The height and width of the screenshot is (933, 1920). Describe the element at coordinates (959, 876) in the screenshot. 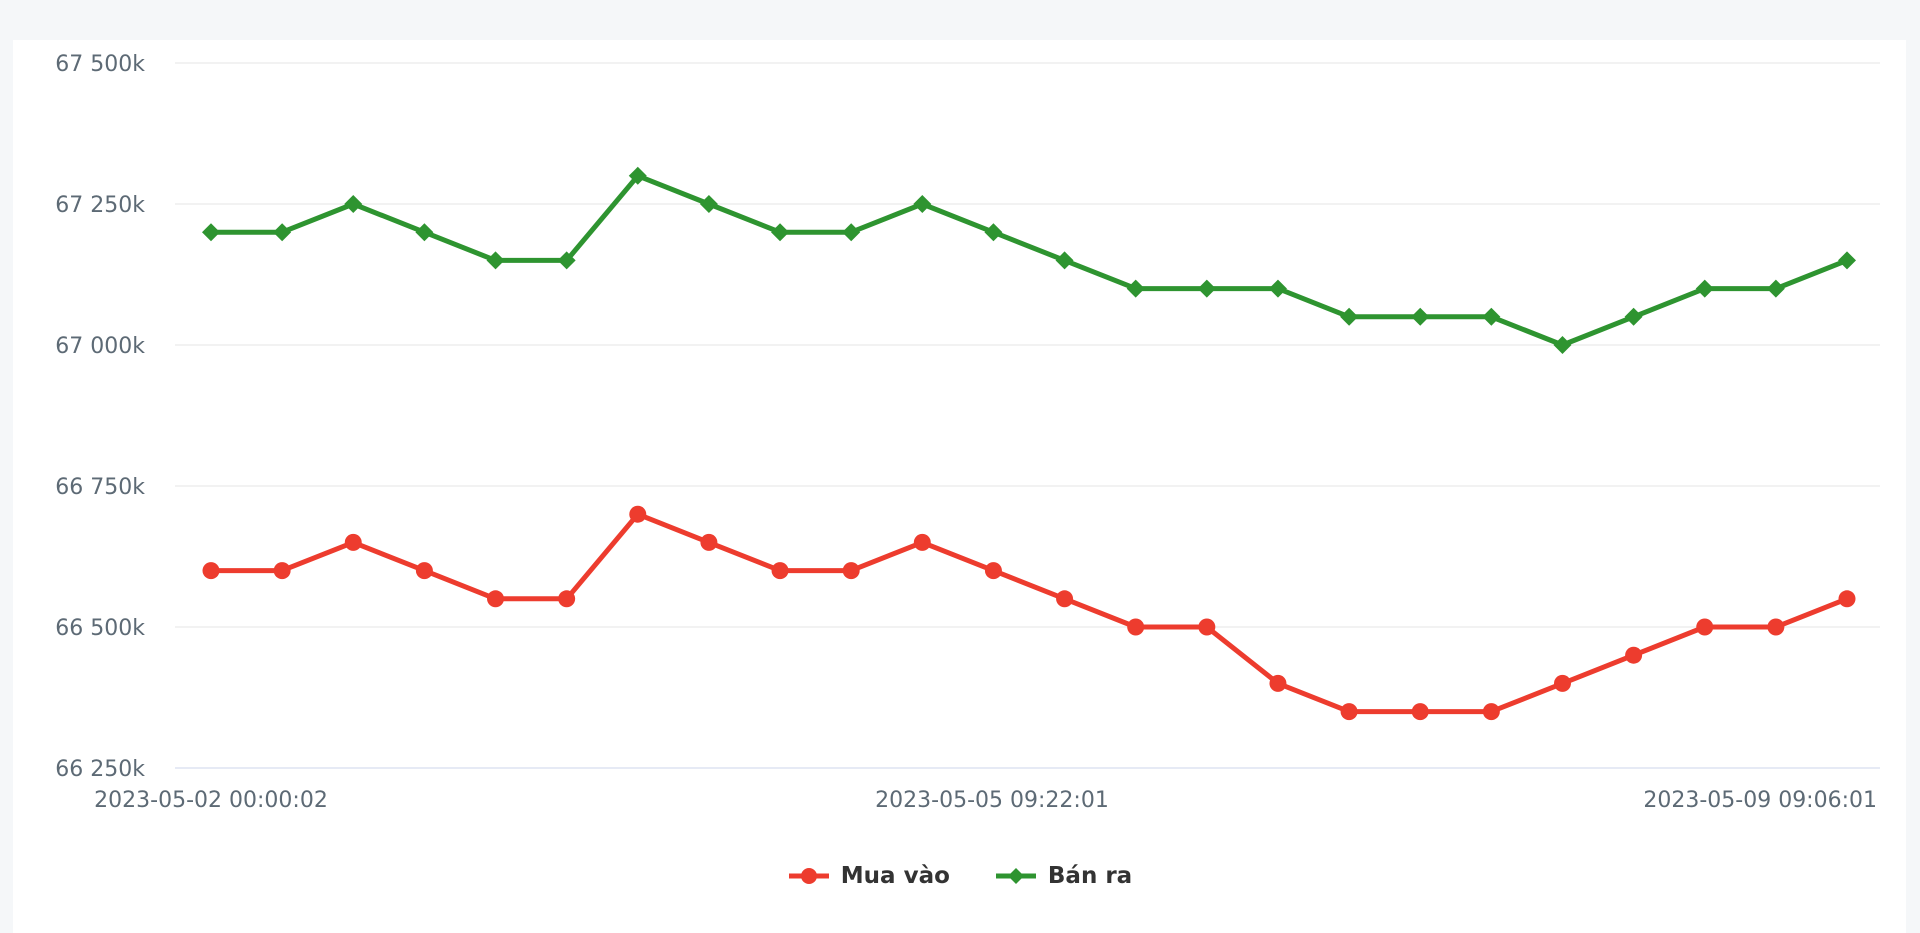

I see `chart-legend: Mua vào Bán ra` at that location.